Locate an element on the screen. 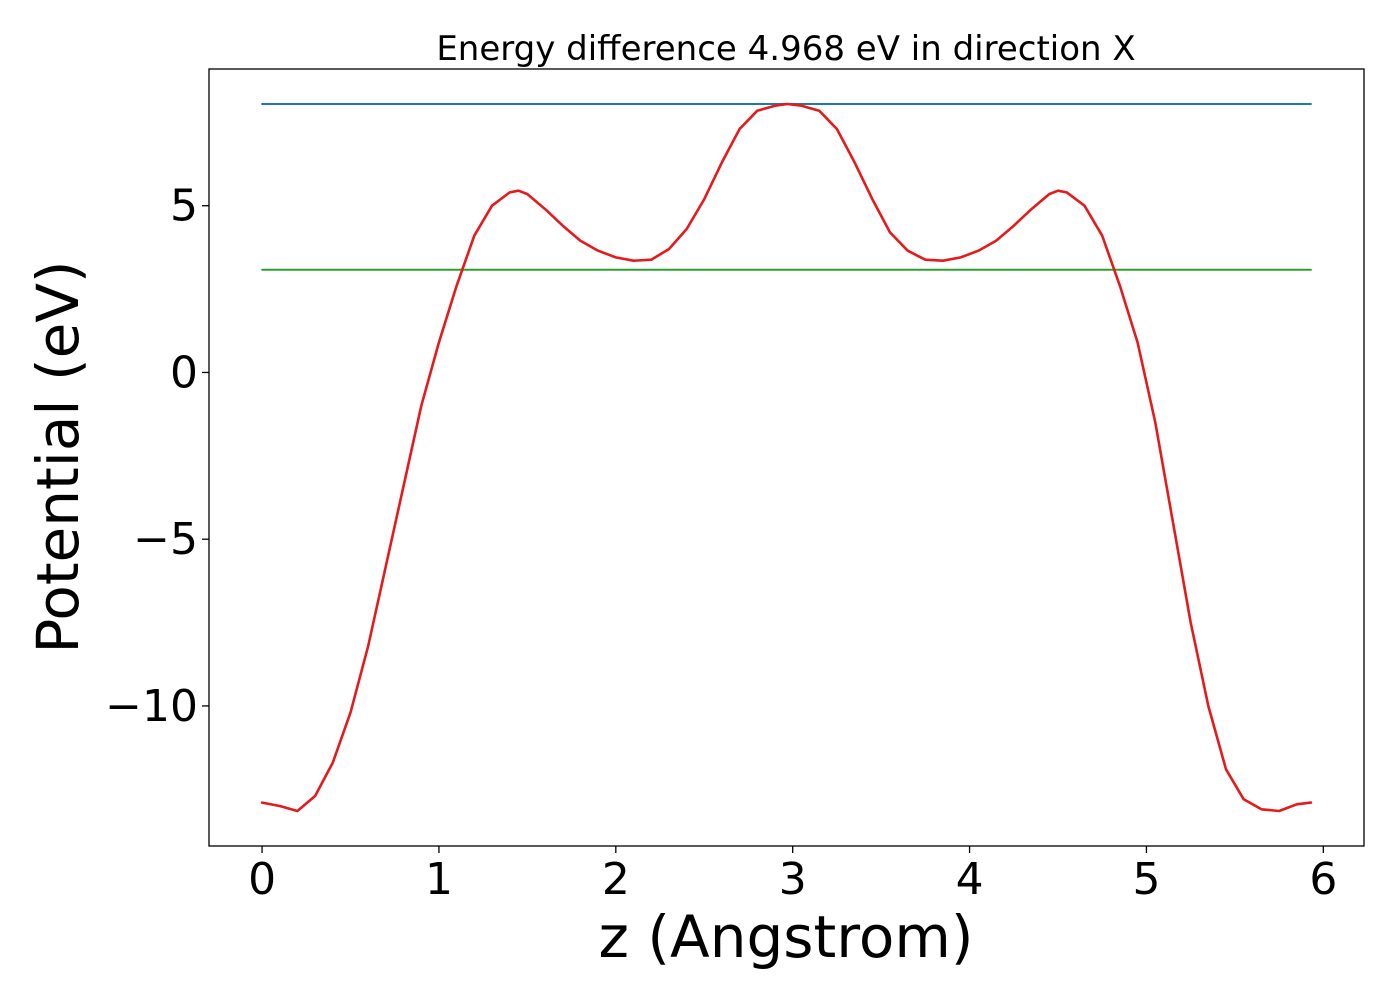 This screenshot has height=1000, width=1400. x-tick-label: 4 is located at coordinates (970, 879).